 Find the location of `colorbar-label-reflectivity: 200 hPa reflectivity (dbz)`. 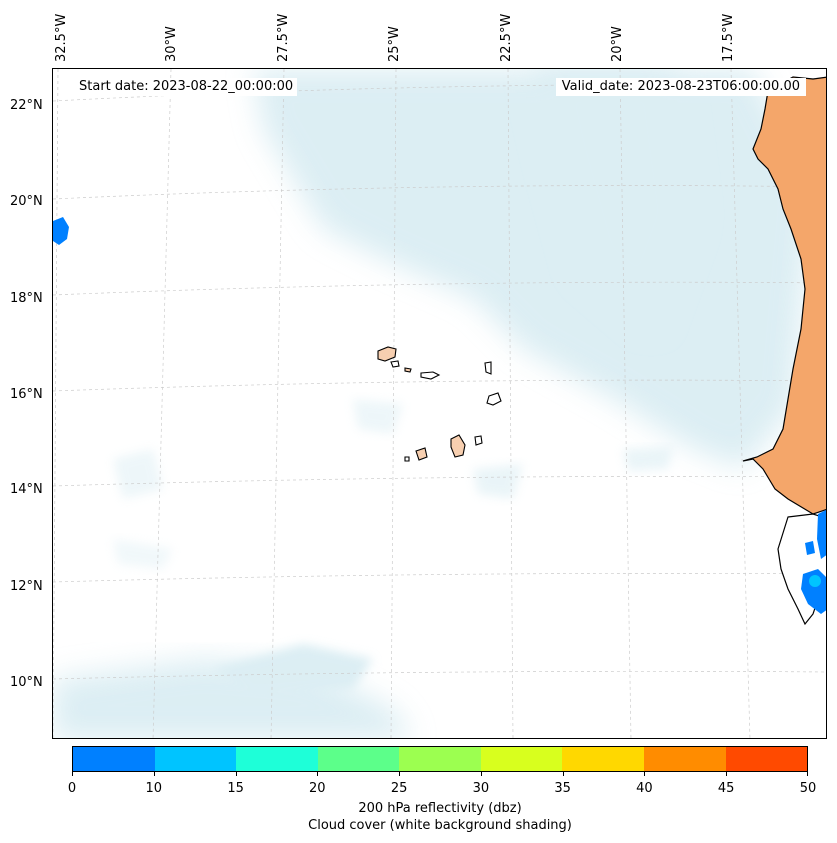

colorbar-label-reflectivity: 200 hPa reflectivity (dbz) is located at coordinates (440, 808).